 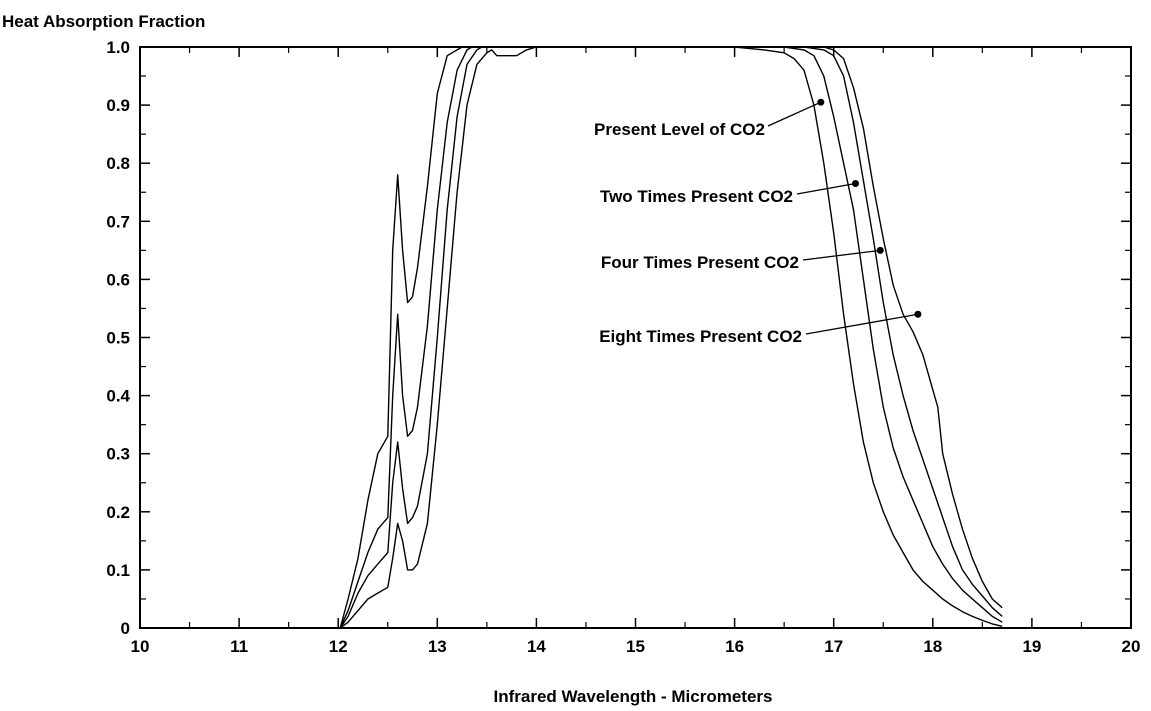 What do you see at coordinates (118, 279) in the screenshot?
I see `y-tick-label: 0.6` at bounding box center [118, 279].